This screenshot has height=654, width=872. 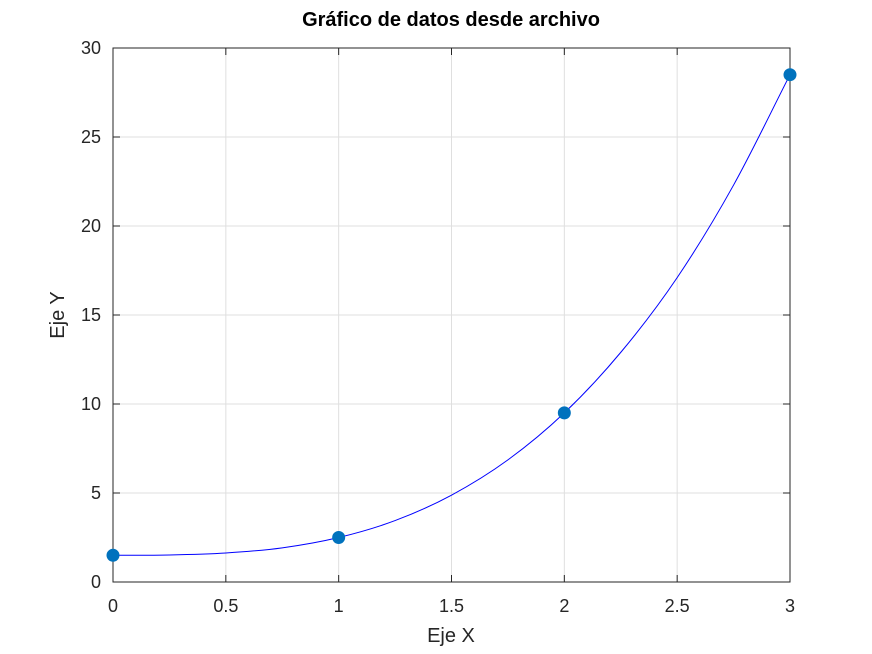 What do you see at coordinates (91, 315) in the screenshot?
I see `y-tick-label: 15` at bounding box center [91, 315].